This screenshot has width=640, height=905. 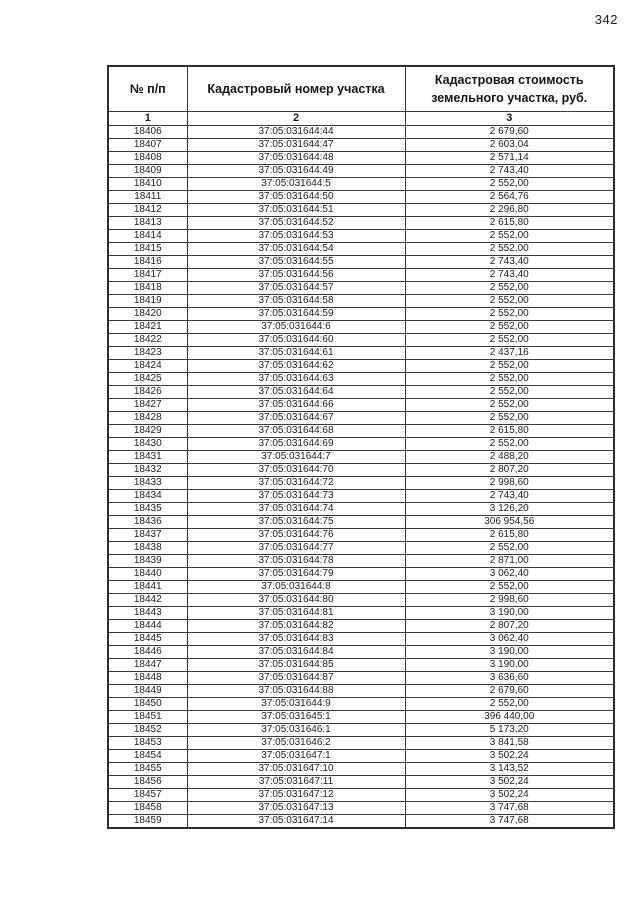 I want to click on row-number-cell: 18431, so click(x=147, y=456).